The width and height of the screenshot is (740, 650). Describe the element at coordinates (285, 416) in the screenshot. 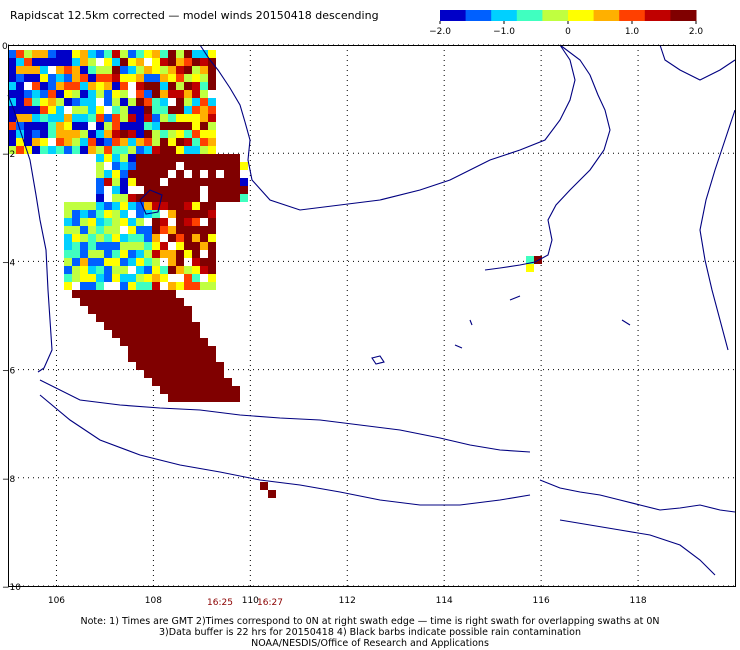

I see `coast-java-north` at that location.